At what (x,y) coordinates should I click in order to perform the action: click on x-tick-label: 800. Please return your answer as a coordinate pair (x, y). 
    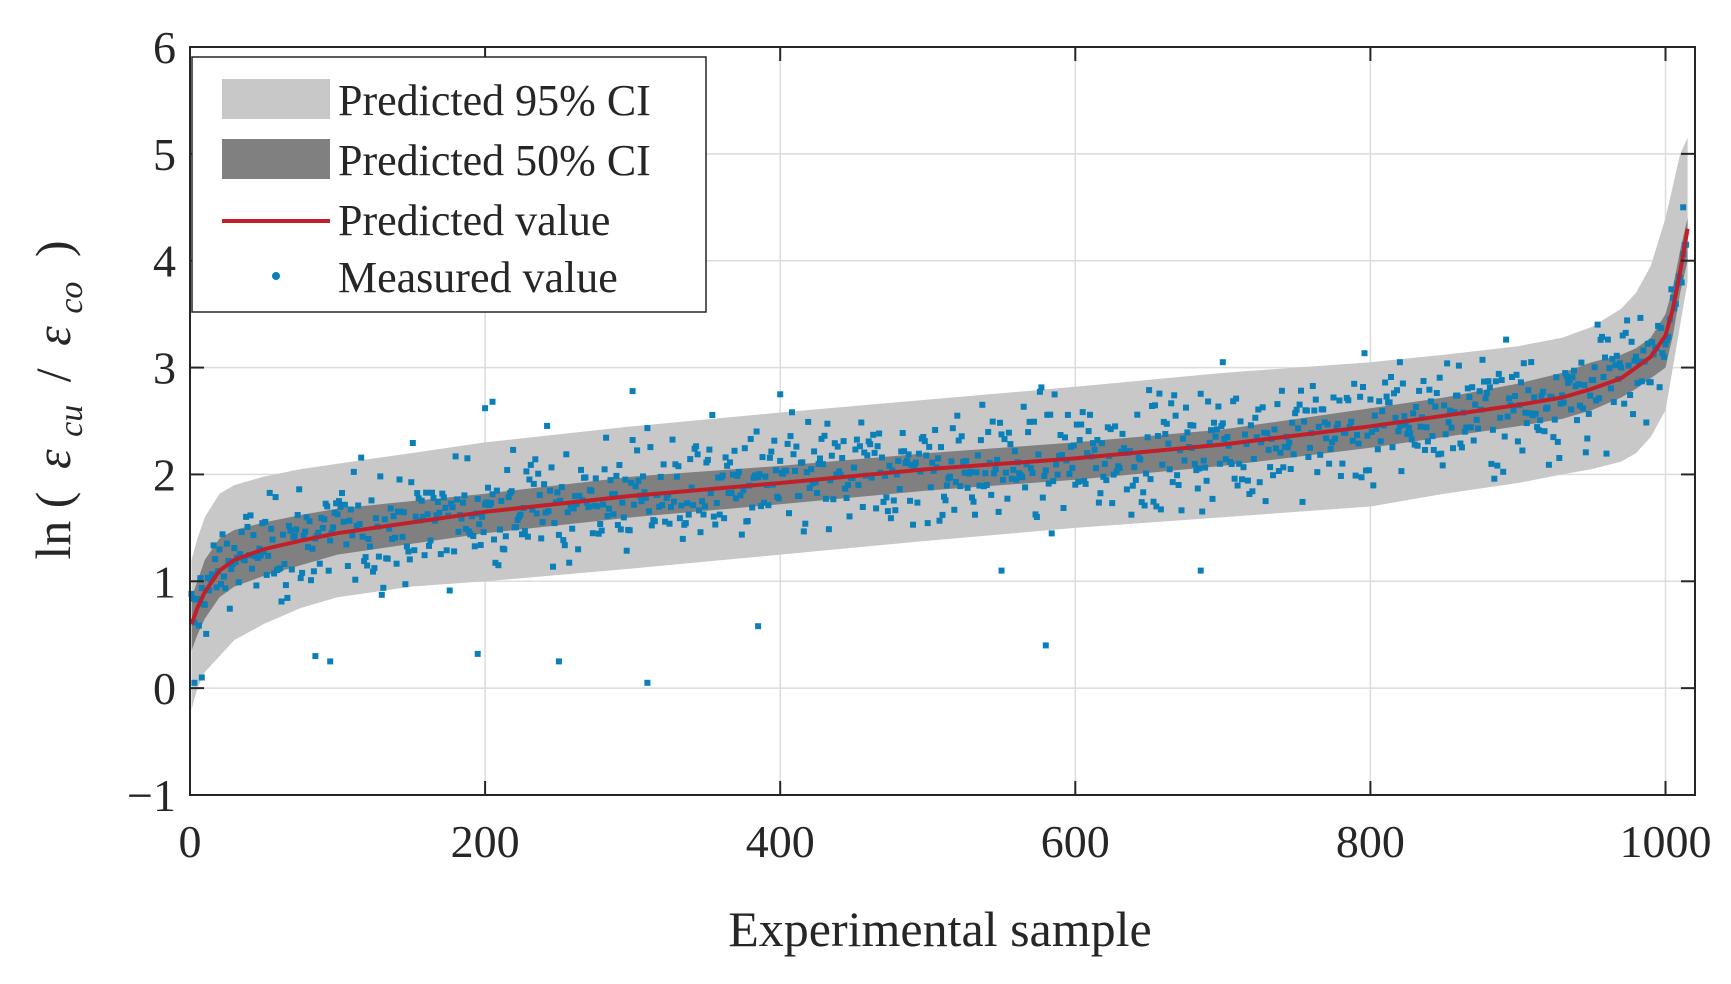
    Looking at the image, I should click on (1370, 841).